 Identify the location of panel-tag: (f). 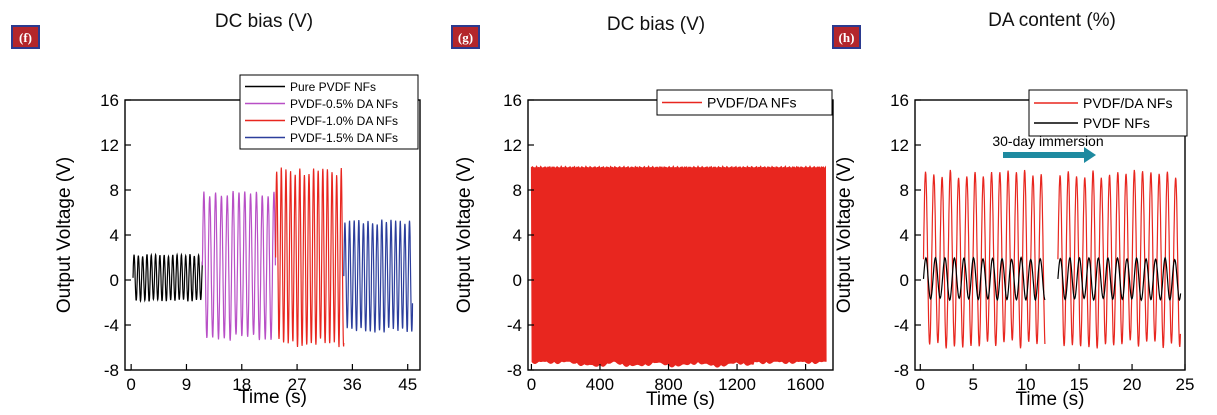
(25, 37).